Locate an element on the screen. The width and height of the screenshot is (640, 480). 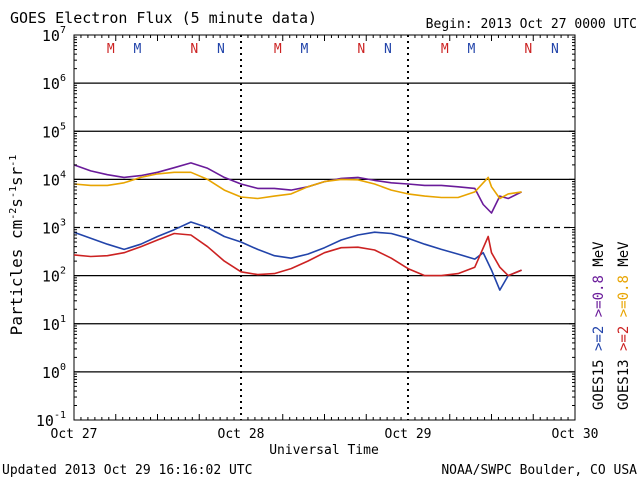
y-tick-exponent: 1 is located at coordinates (63, 319).